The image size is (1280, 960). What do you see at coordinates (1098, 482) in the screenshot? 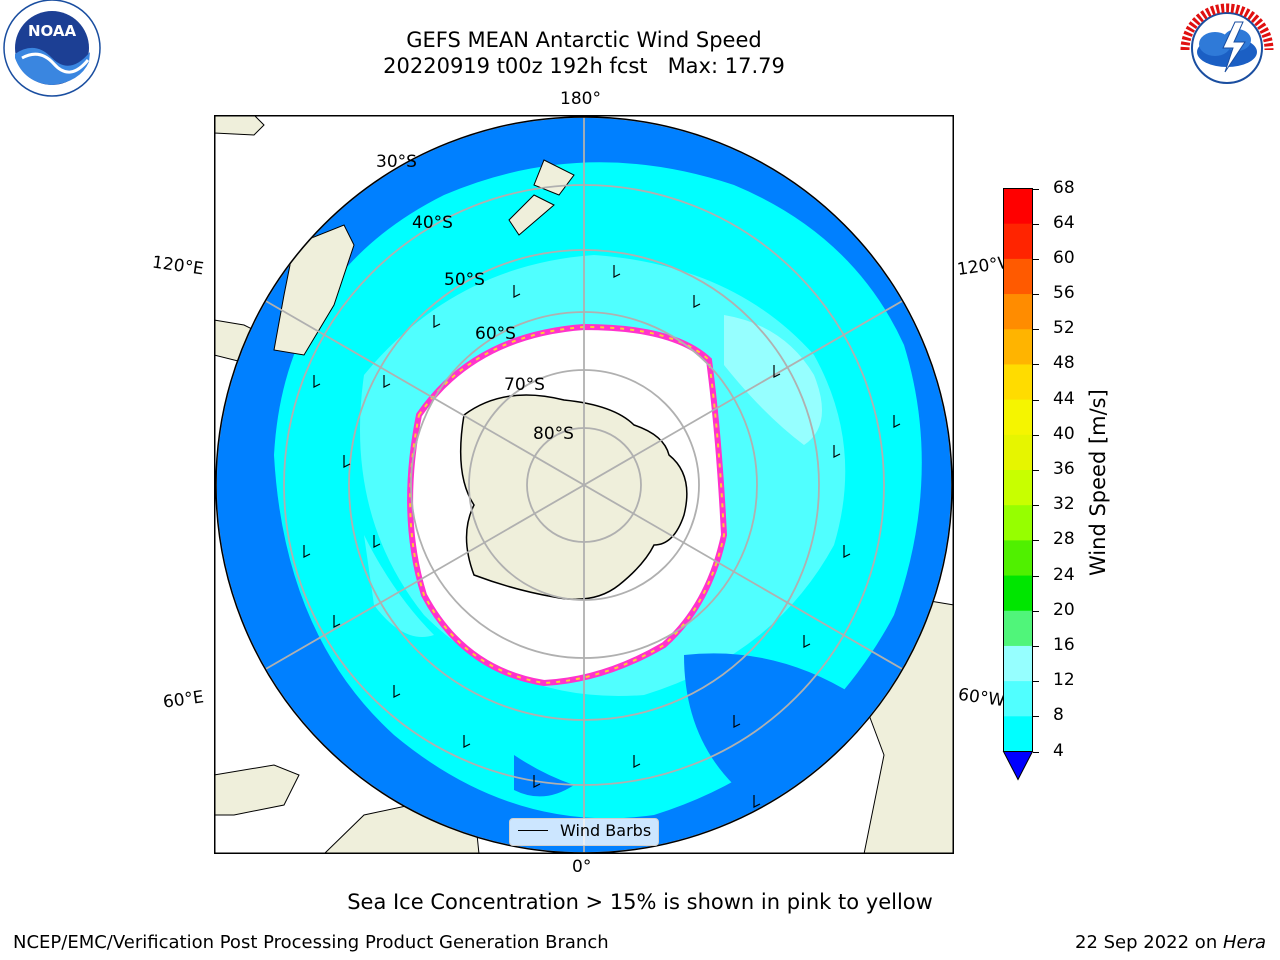
I see `colorbar-title: Wind Speed [m/s]` at bounding box center [1098, 482].